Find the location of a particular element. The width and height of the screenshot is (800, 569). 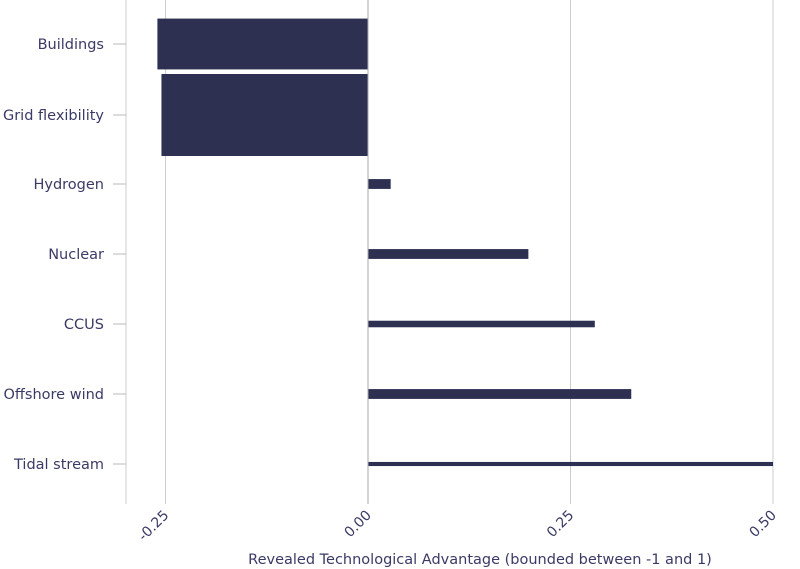

x-tick-label: 0.25 is located at coordinates (560, 524).